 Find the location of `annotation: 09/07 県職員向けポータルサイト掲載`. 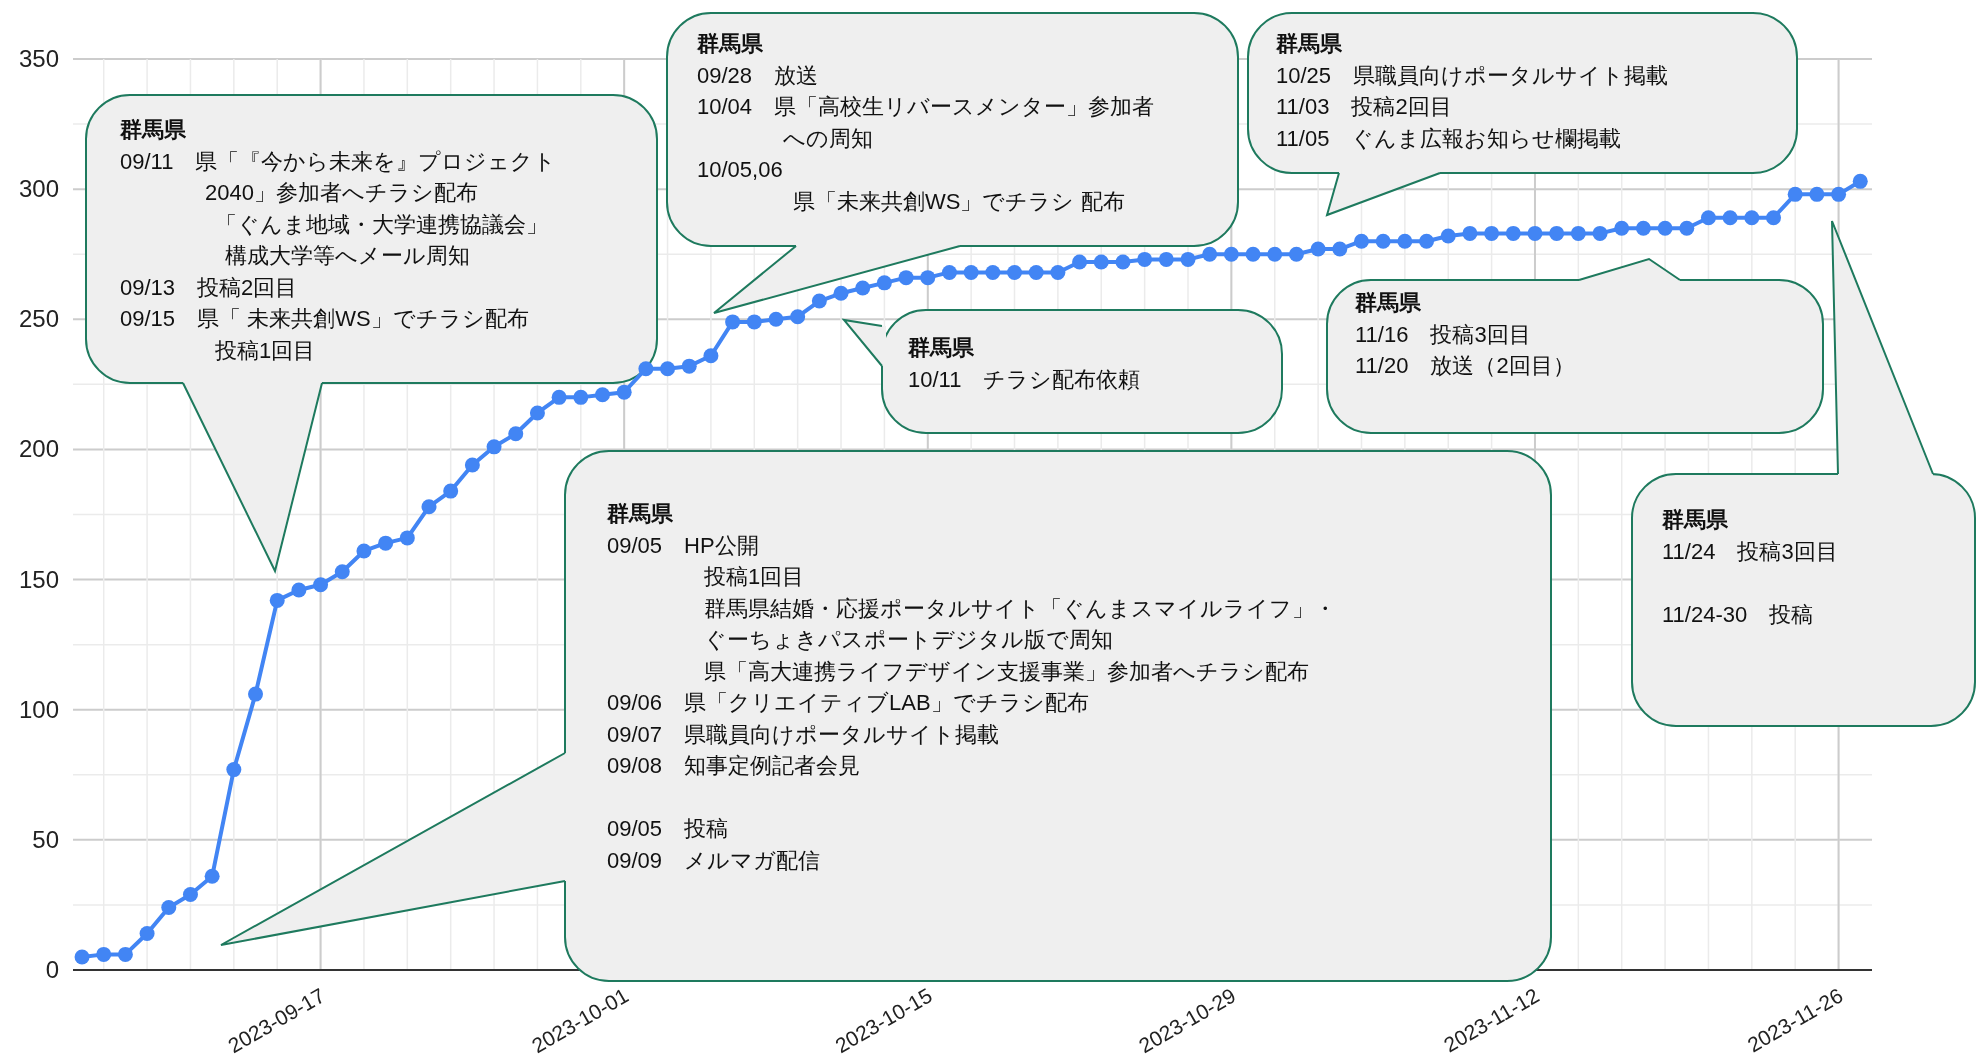

annotation: 09/07 県職員向けポータルサイト掲載 is located at coordinates (803, 734).